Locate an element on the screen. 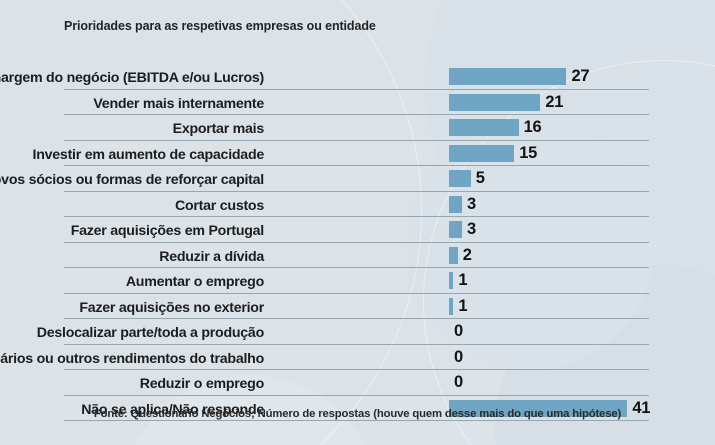 The height and width of the screenshot is (445, 715). bar-and-value: 5 is located at coordinates (467, 178).